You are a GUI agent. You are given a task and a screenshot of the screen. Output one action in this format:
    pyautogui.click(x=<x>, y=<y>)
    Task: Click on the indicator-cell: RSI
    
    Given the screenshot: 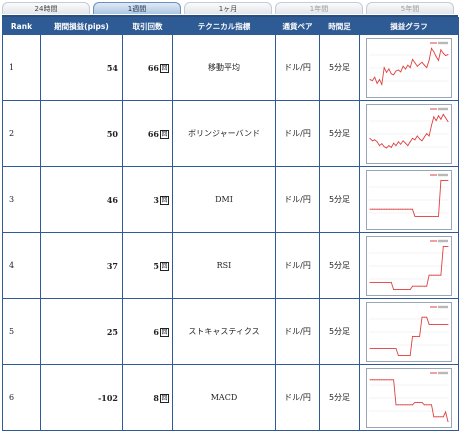 What is the action you would take?
    pyautogui.click(x=224, y=265)
    